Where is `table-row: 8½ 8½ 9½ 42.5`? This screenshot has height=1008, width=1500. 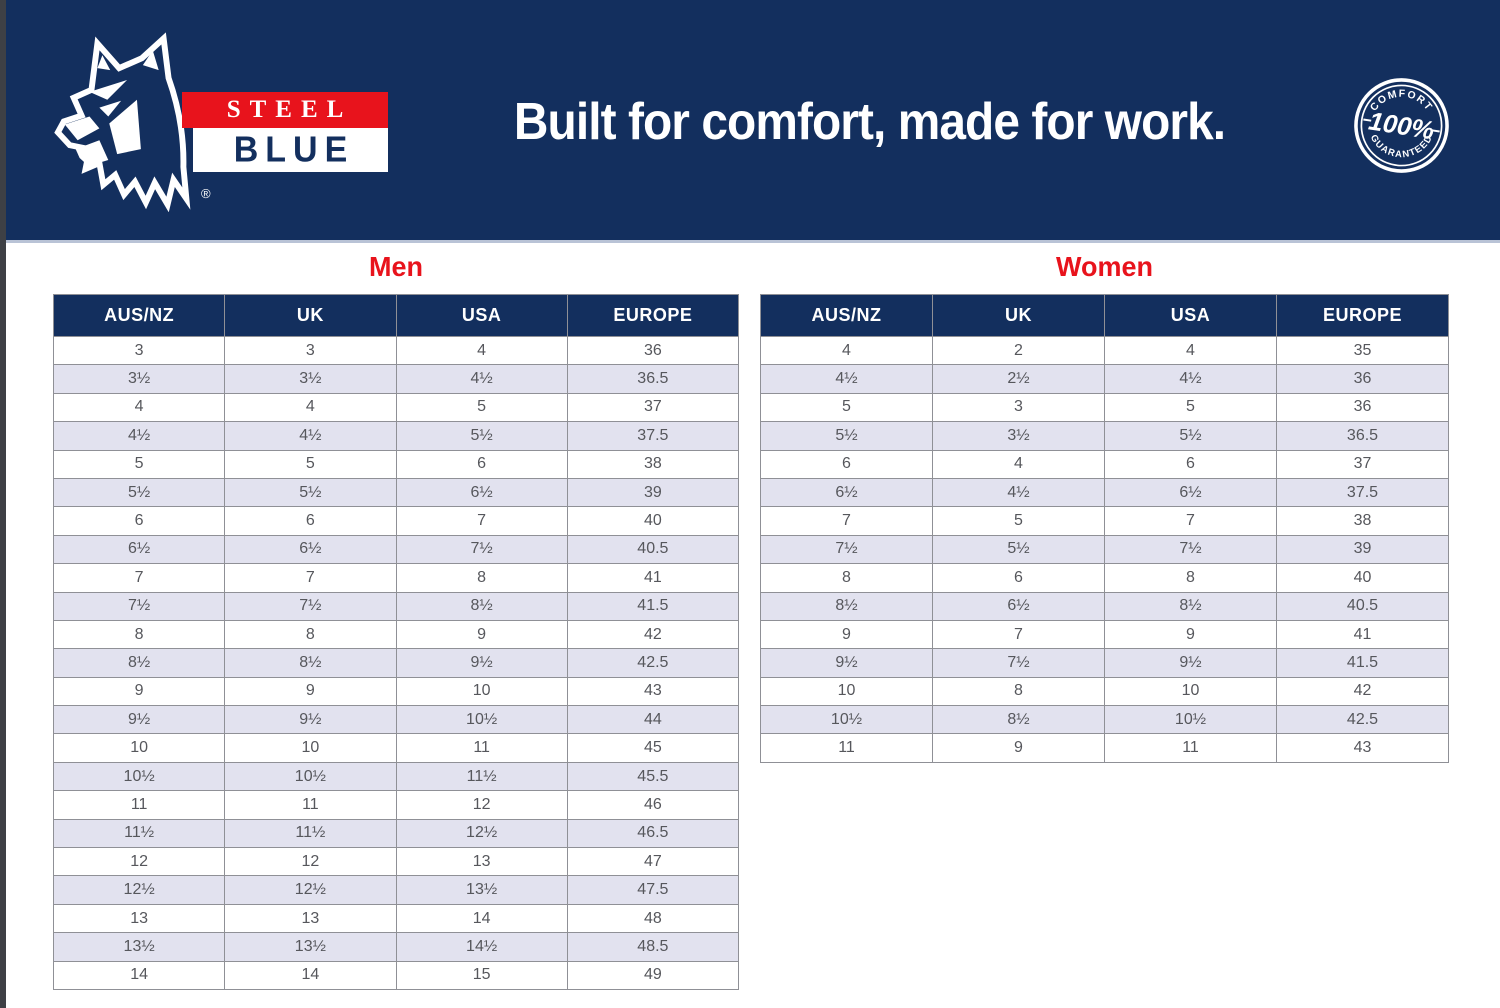
table-row: 8½ 8½ 9½ 42.5 is located at coordinates (396, 663).